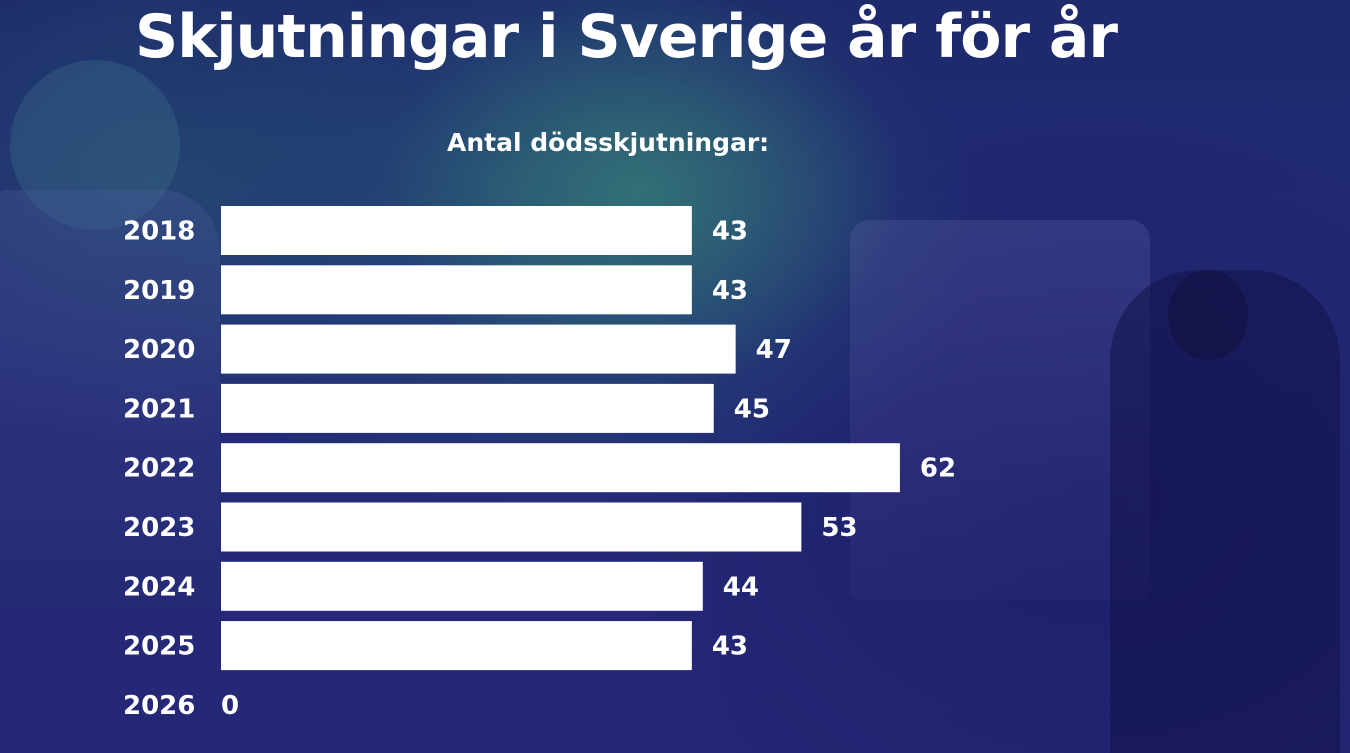  I want to click on police-car-left-shape, so click(110, 400).